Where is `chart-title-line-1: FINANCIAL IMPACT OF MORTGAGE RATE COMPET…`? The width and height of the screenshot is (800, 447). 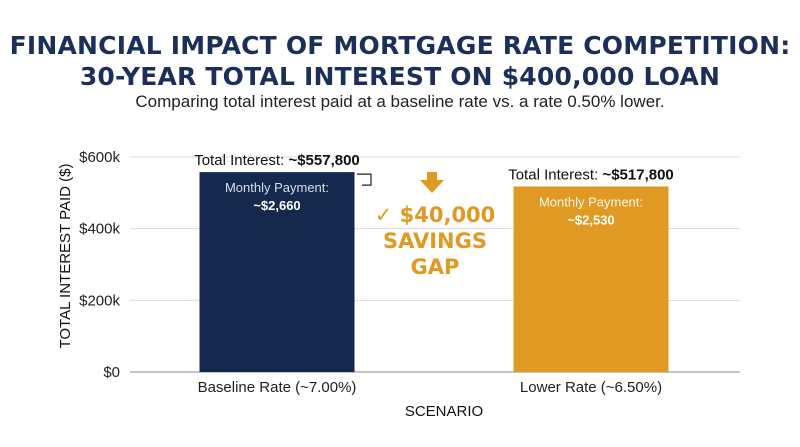
chart-title-line-1: FINANCIAL IMPACT OF MORTGAGE RATE COMPET… is located at coordinates (400, 45).